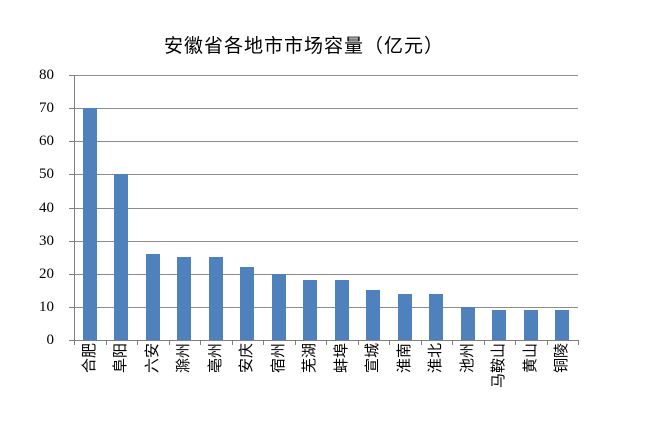  Describe the element at coordinates (530, 358) in the screenshot. I see `x-tick-label: 黄山` at that location.